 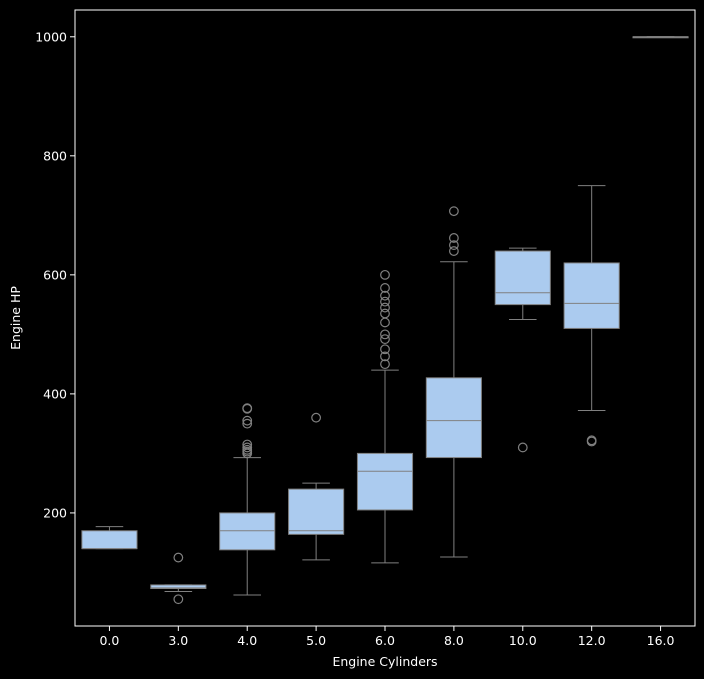 I want to click on y-tick-label: 200, so click(x=55, y=512).